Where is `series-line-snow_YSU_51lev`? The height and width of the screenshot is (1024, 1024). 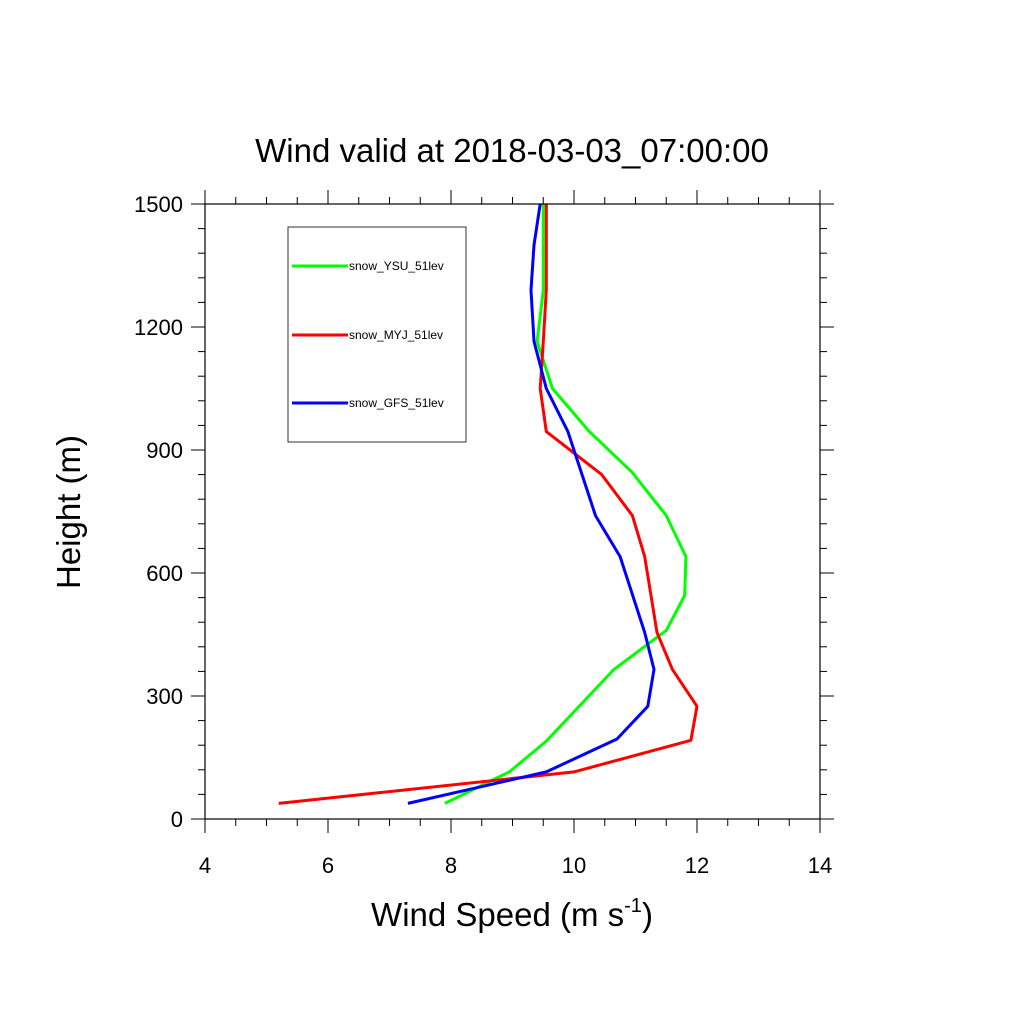 series-line-snow_YSU_51lev is located at coordinates (566, 504).